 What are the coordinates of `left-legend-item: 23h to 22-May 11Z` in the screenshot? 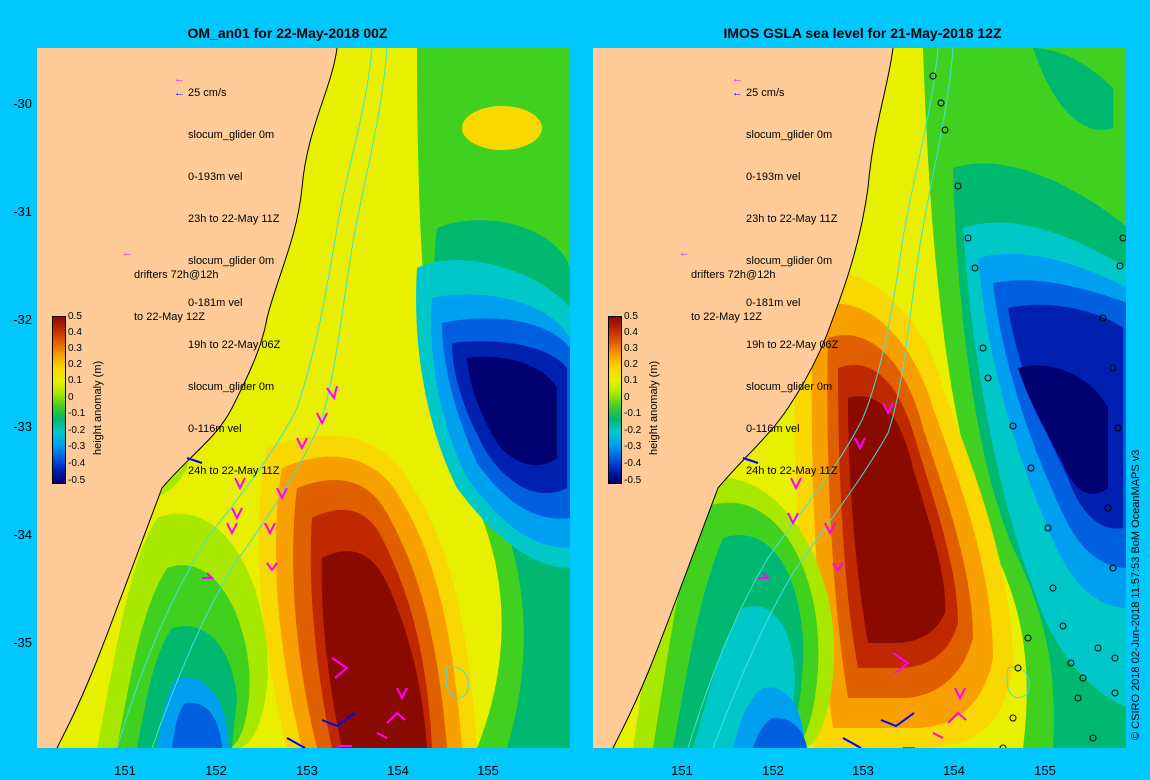 It's located at (234, 219).